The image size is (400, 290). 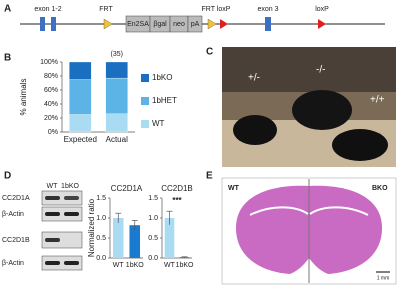 What do you see at coordinates (91, 227) in the screenshot?
I see `y-axis-label: Normalized ratio` at bounding box center [91, 227].